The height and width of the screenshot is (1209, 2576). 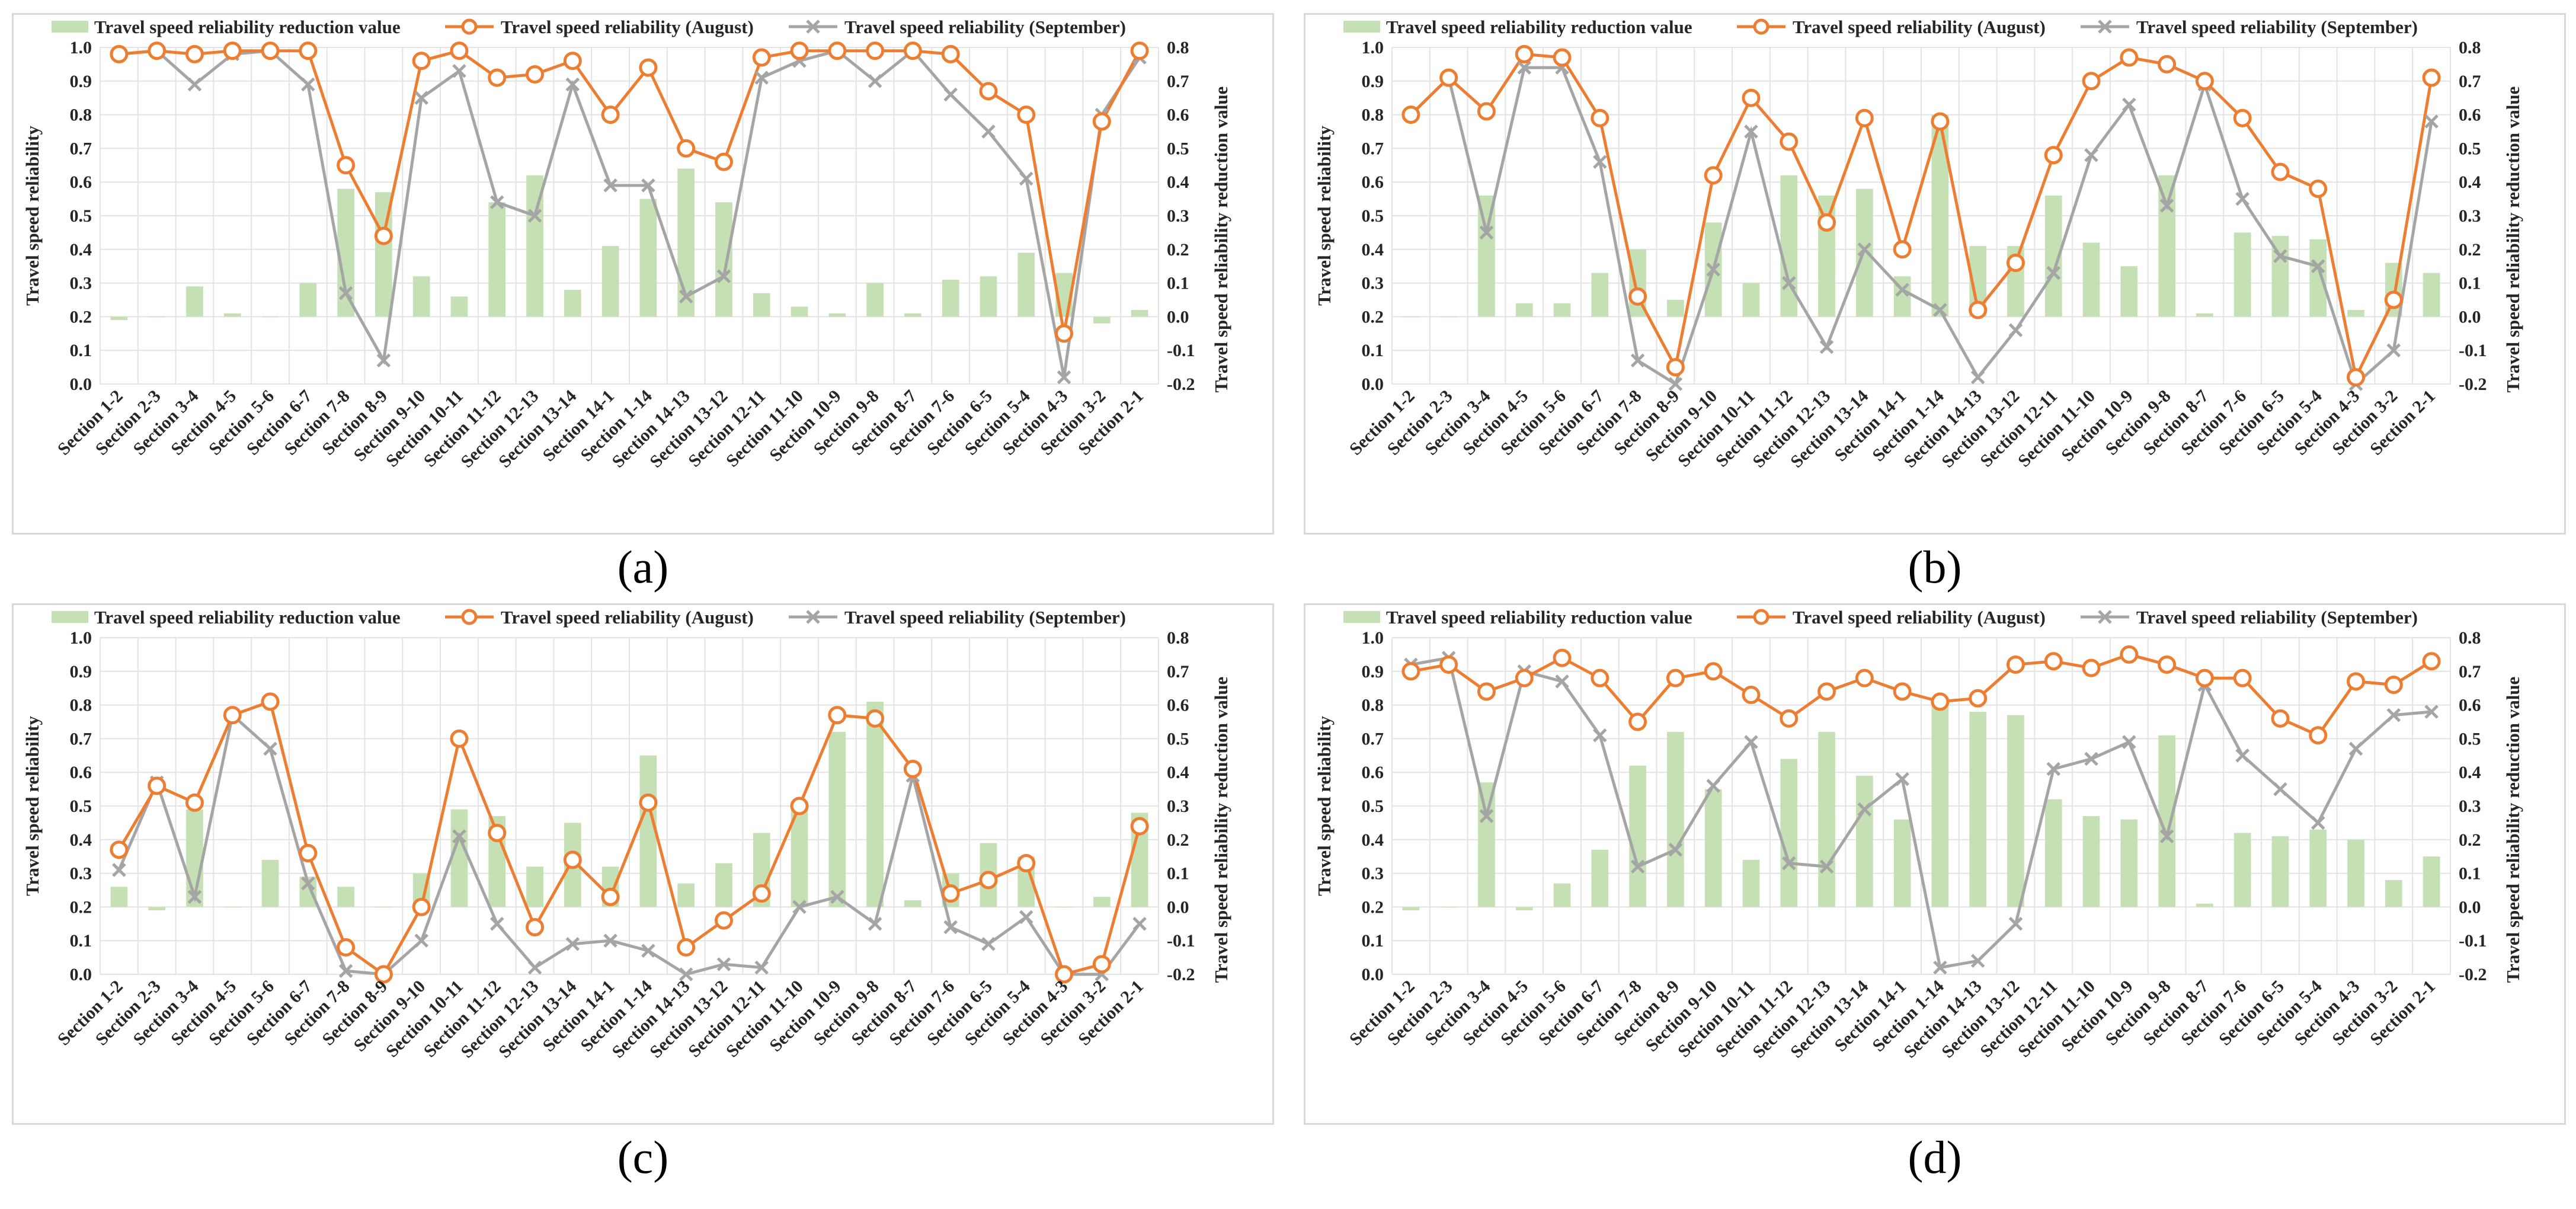 What do you see at coordinates (2277, 617) in the screenshot?
I see `legend-september-label: Travel speed reliability (September)` at bounding box center [2277, 617].